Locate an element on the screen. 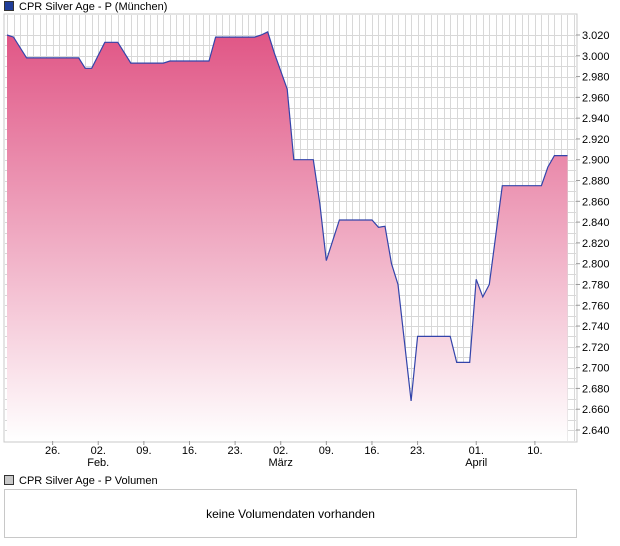 The width and height of the screenshot is (620, 546). y-tick-label: 2.640 is located at coordinates (596, 431).